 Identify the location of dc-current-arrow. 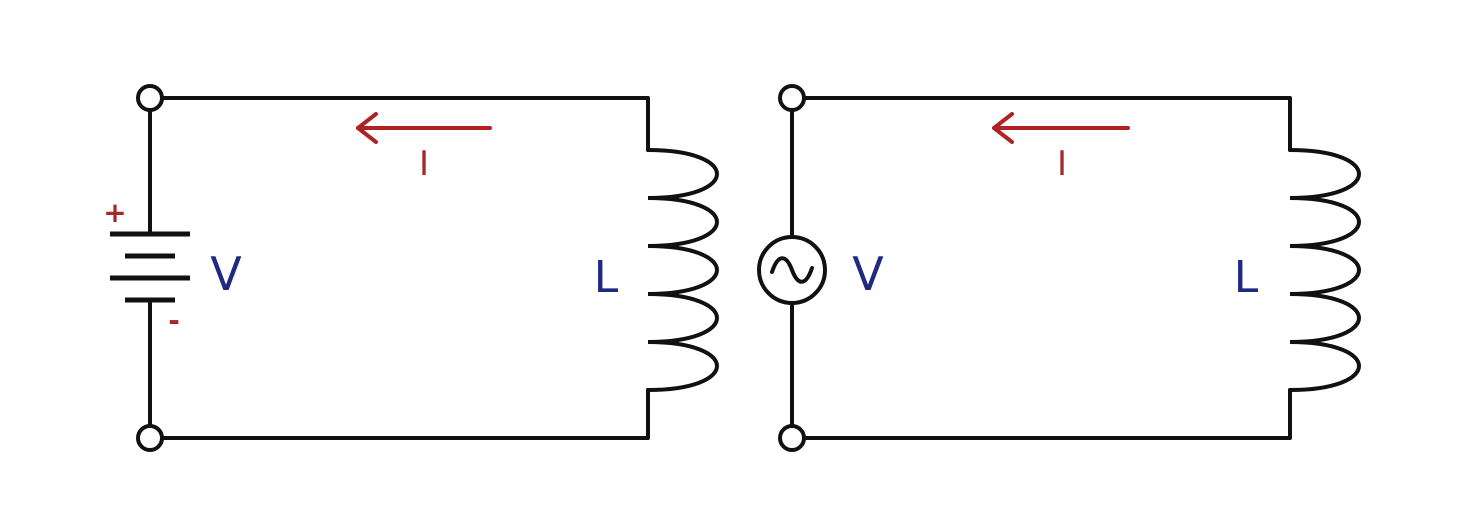
(424, 128).